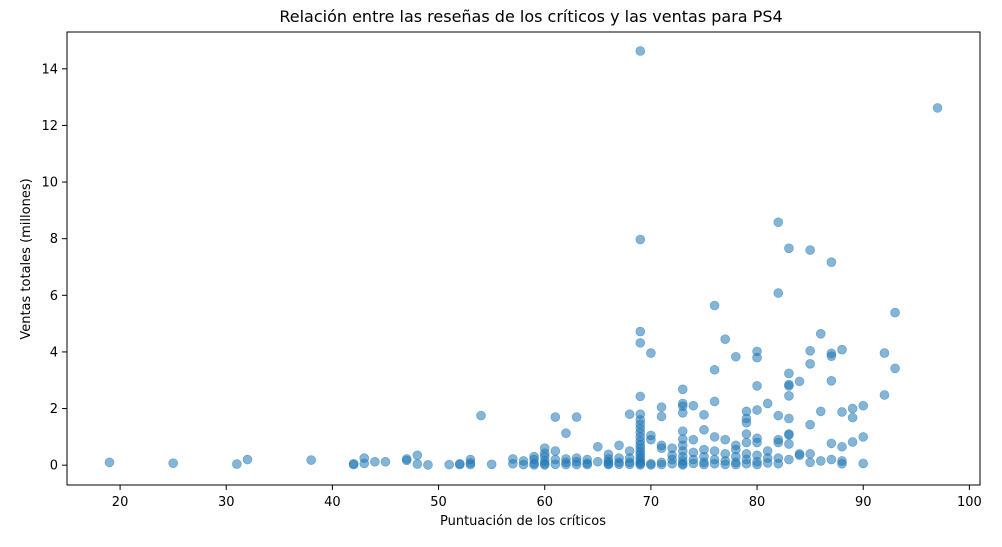 The image size is (1002, 547). I want to click on y-tick-label: 0, so click(54, 466).